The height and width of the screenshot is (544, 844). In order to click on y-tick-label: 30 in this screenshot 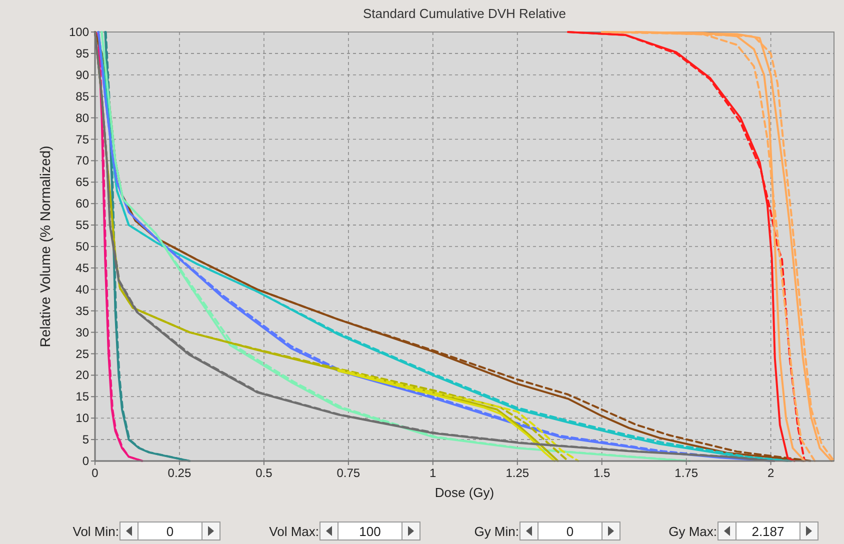, I will do `click(83, 332)`.